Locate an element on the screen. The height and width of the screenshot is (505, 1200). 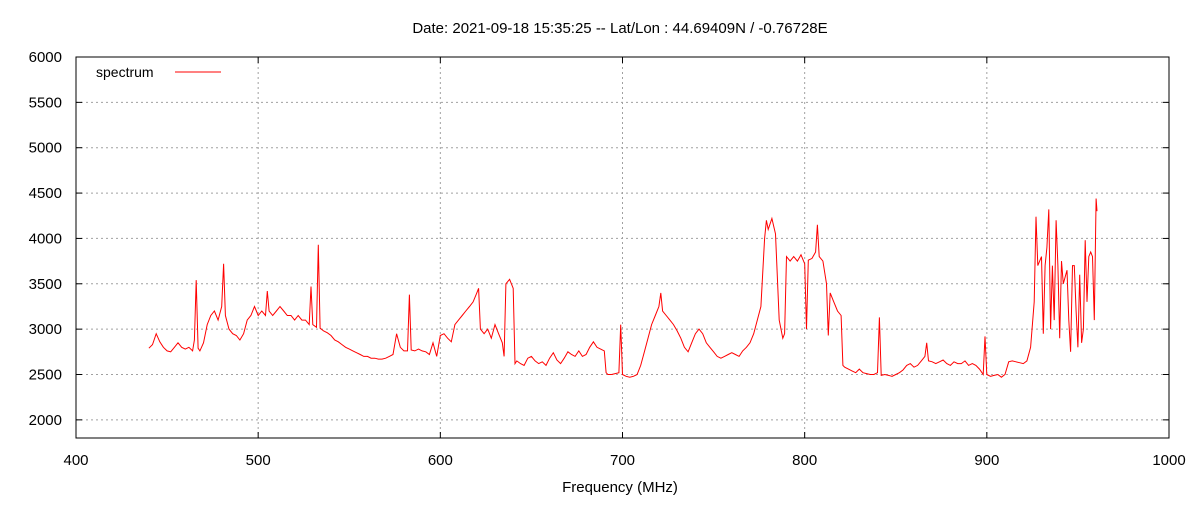
x-tick-label-1000: 1000 is located at coordinates (1168, 460).